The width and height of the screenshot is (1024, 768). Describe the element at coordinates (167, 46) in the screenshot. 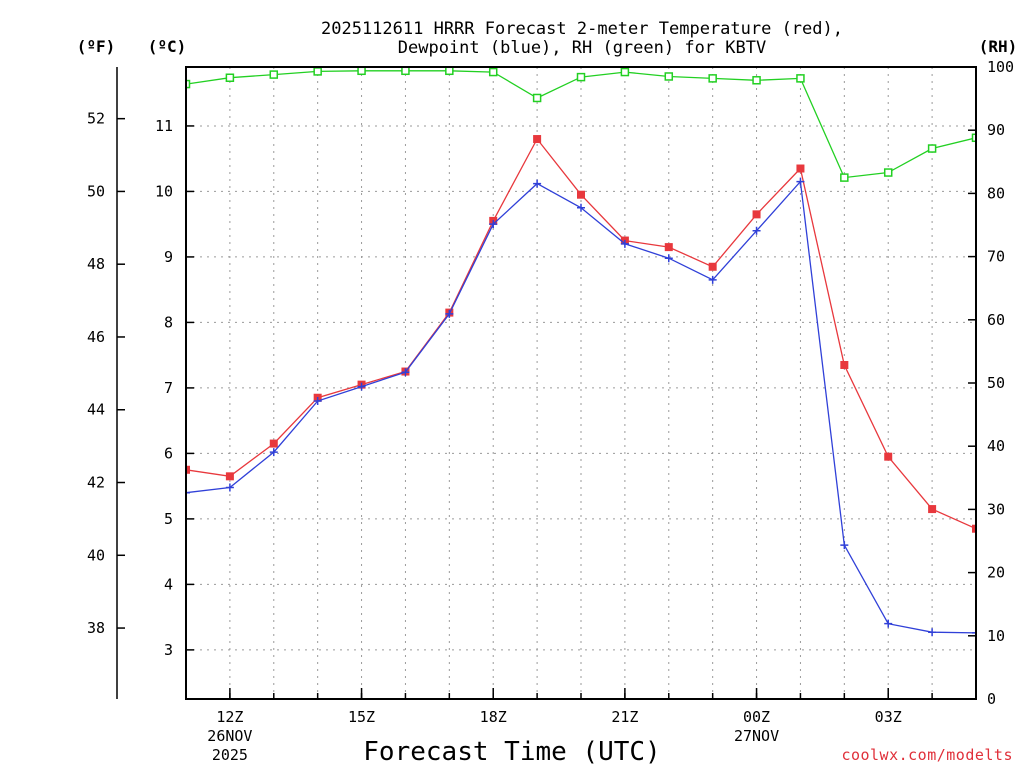

I see `celsius-unit-label: (ºC)` at that location.